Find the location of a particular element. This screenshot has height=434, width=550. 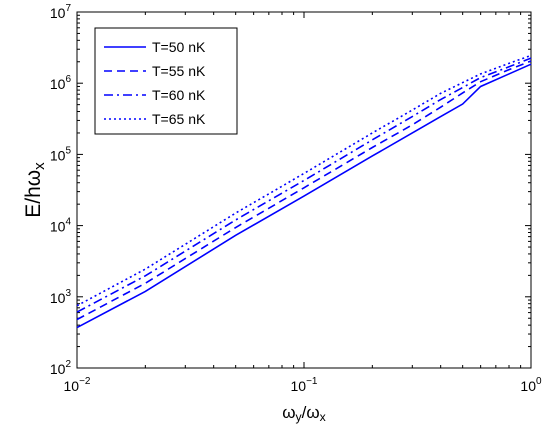

legend: T=50 nK T=55 nK T=60 nK T=65 nK is located at coordinates (166, 81).